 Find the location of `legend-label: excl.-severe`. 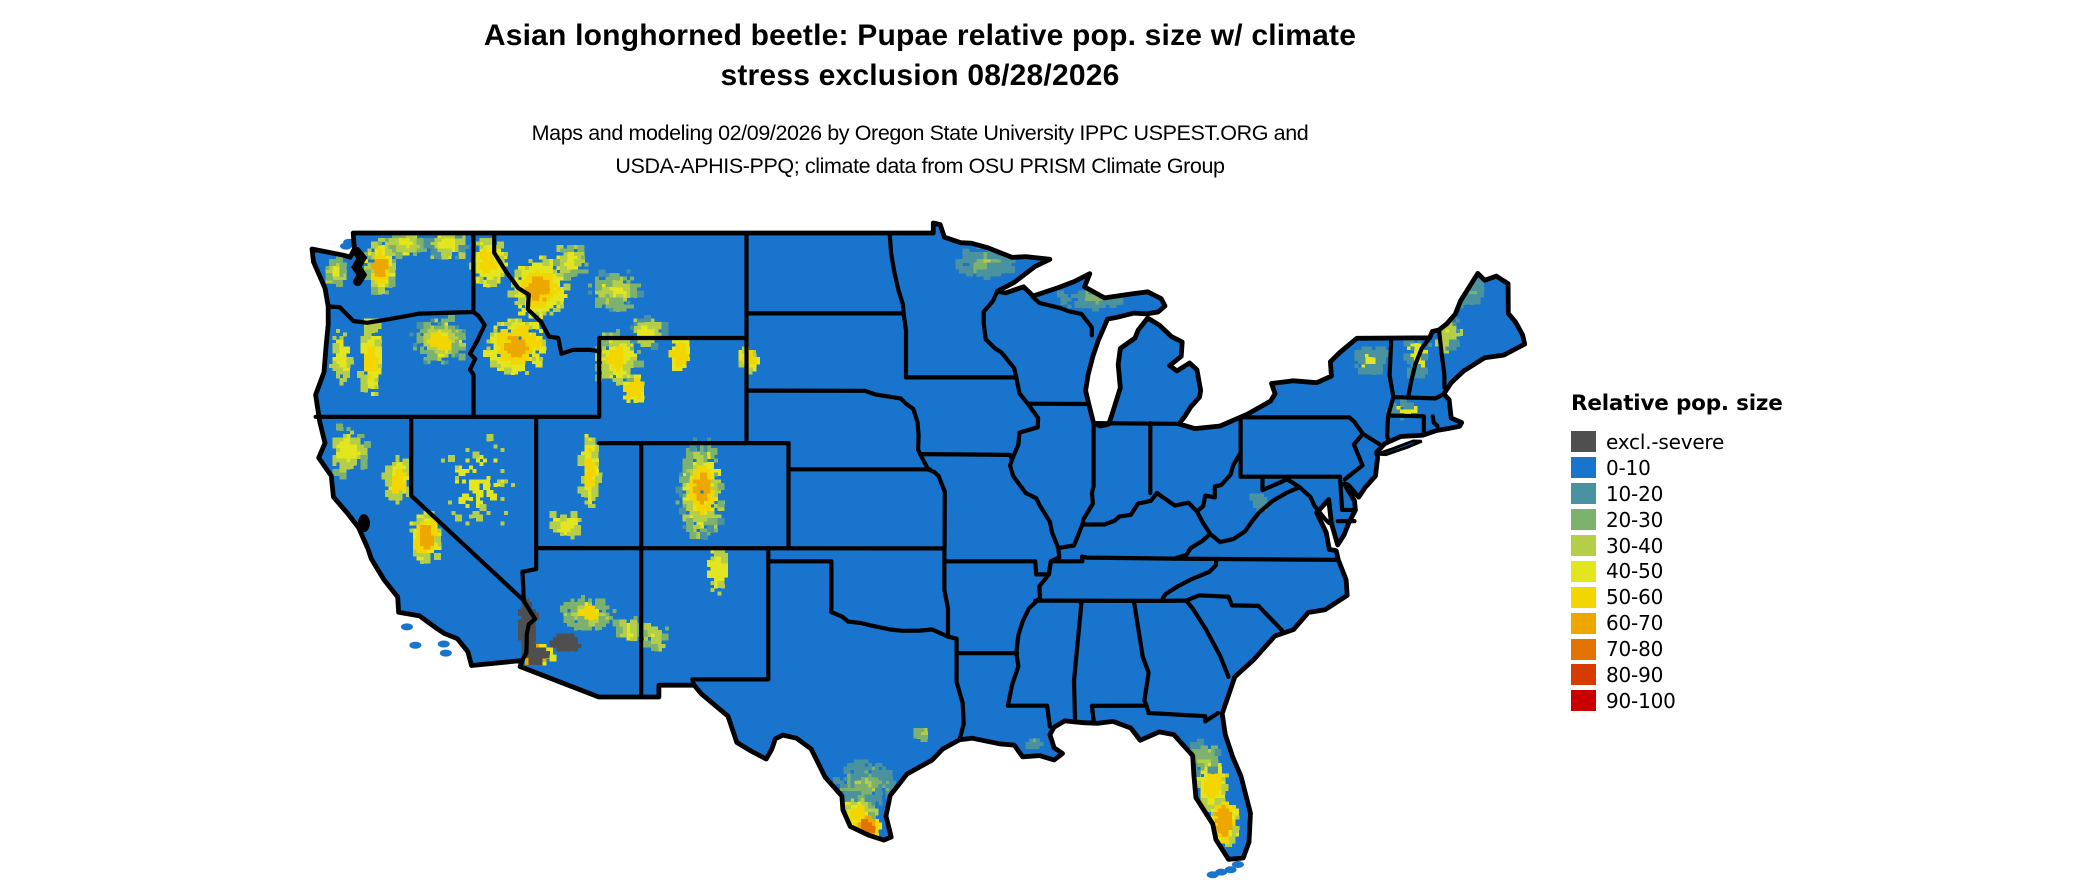

legend-label: excl.-severe is located at coordinates (1665, 441).